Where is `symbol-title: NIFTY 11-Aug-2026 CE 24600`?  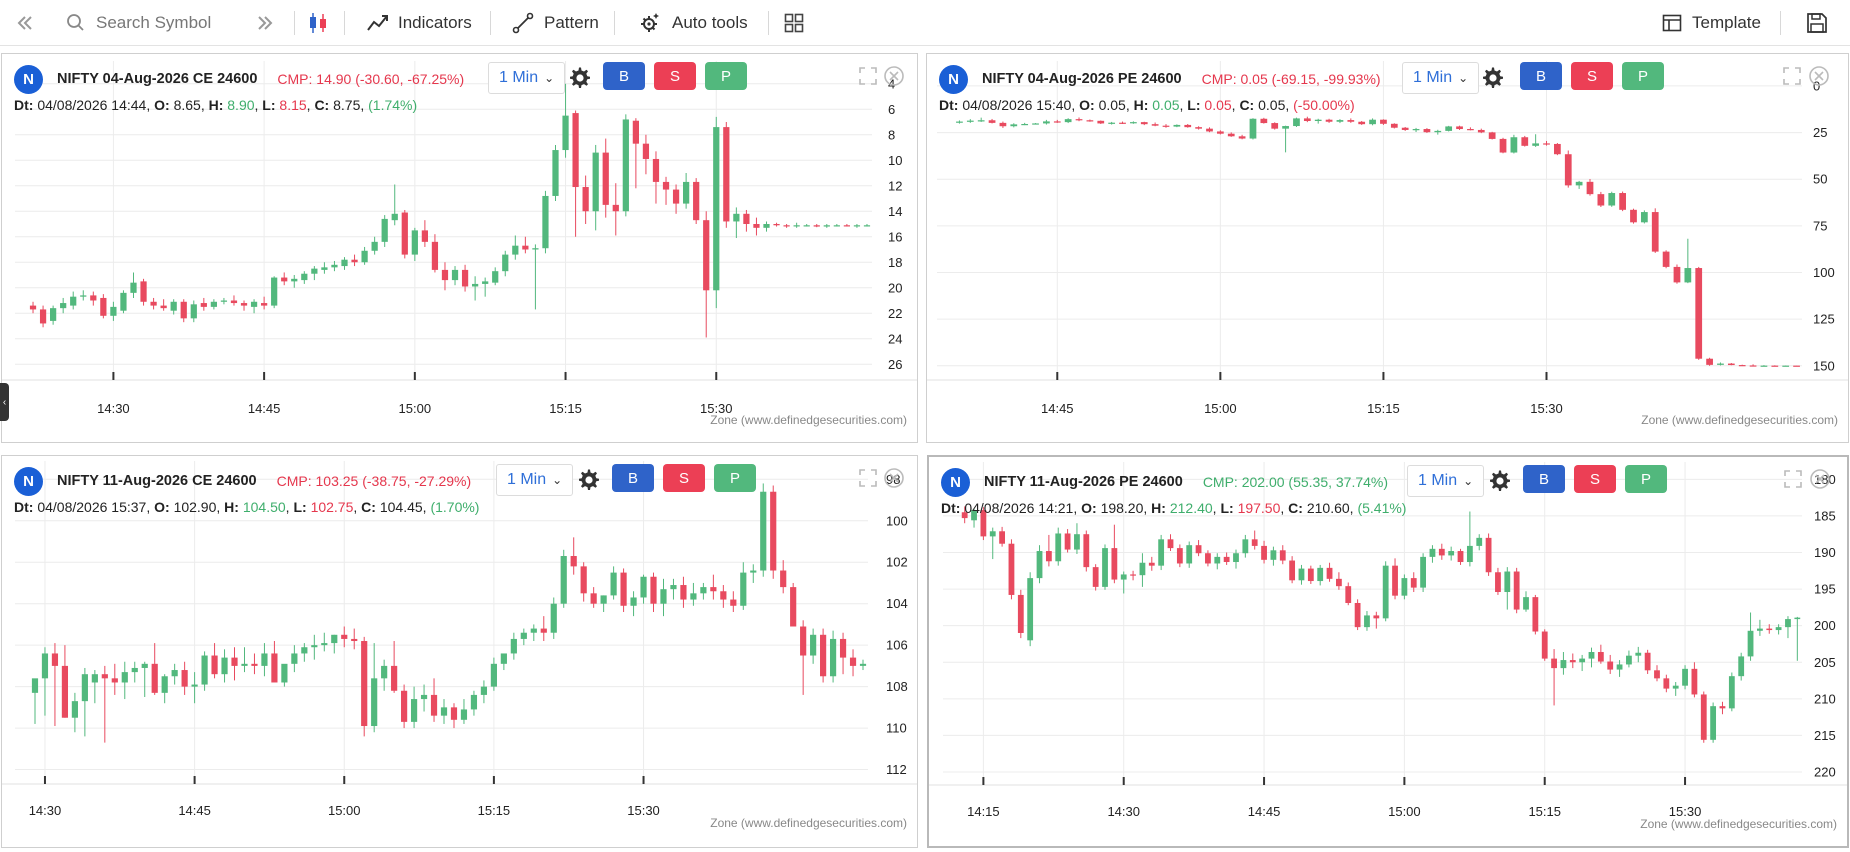
symbol-title: NIFTY 11-Aug-2026 CE 24600 is located at coordinates (157, 481).